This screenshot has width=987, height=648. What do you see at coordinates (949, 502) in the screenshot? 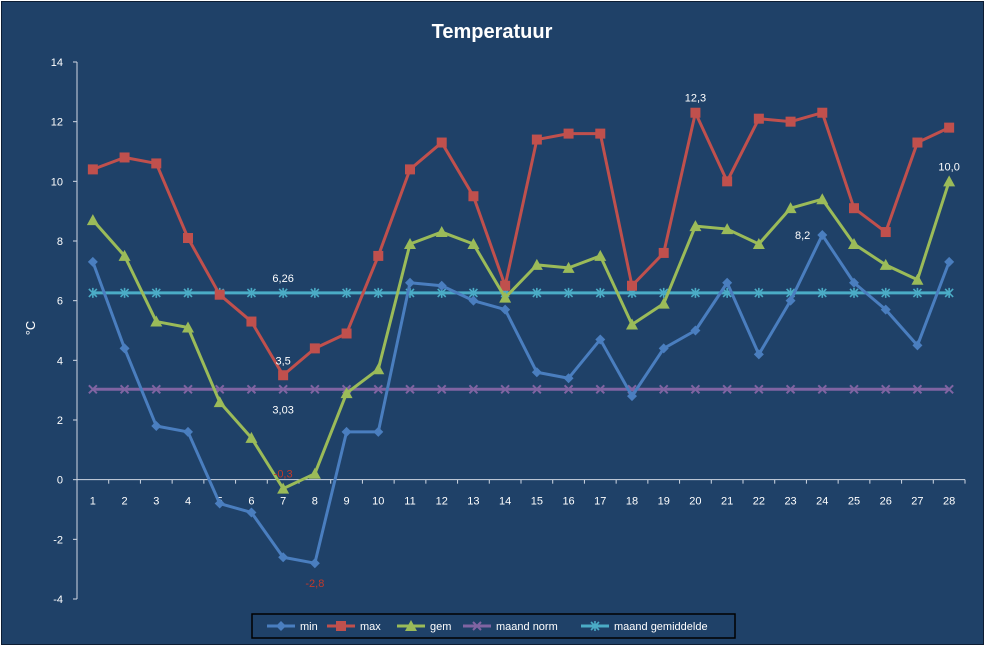
I see `x-tick-label: 28` at bounding box center [949, 502].